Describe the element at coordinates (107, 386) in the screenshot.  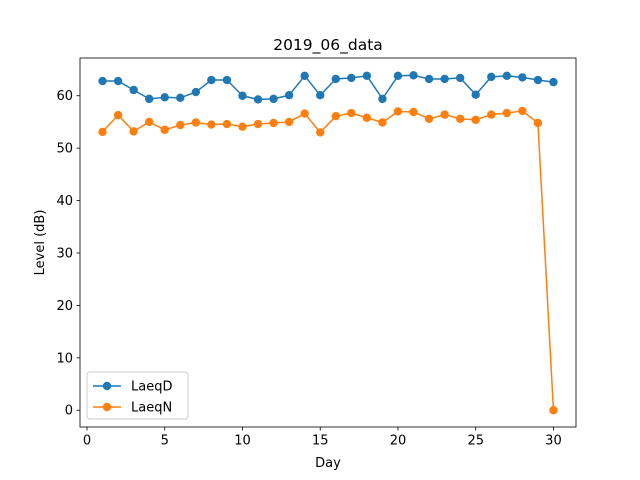
I see `legend-marker-laeqd` at that location.